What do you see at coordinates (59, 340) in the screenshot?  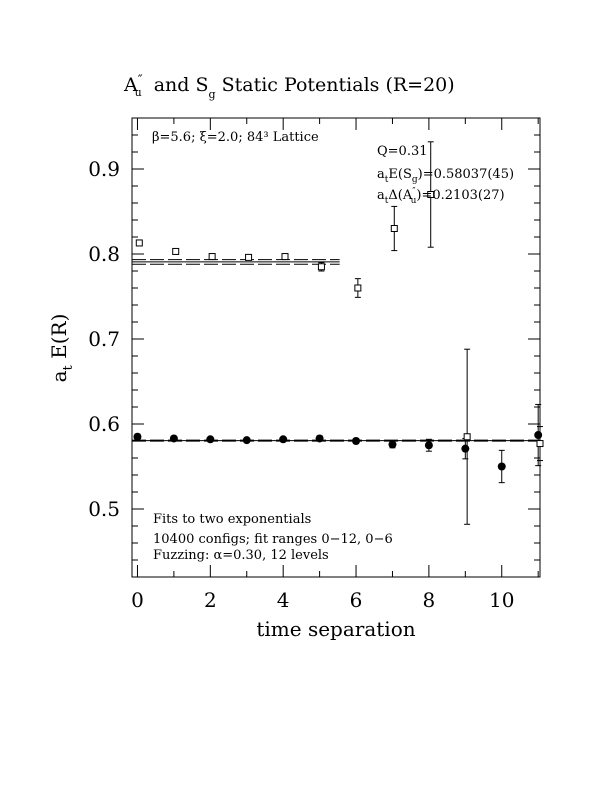 I see `y-label-rest: E(R)` at bounding box center [59, 340].